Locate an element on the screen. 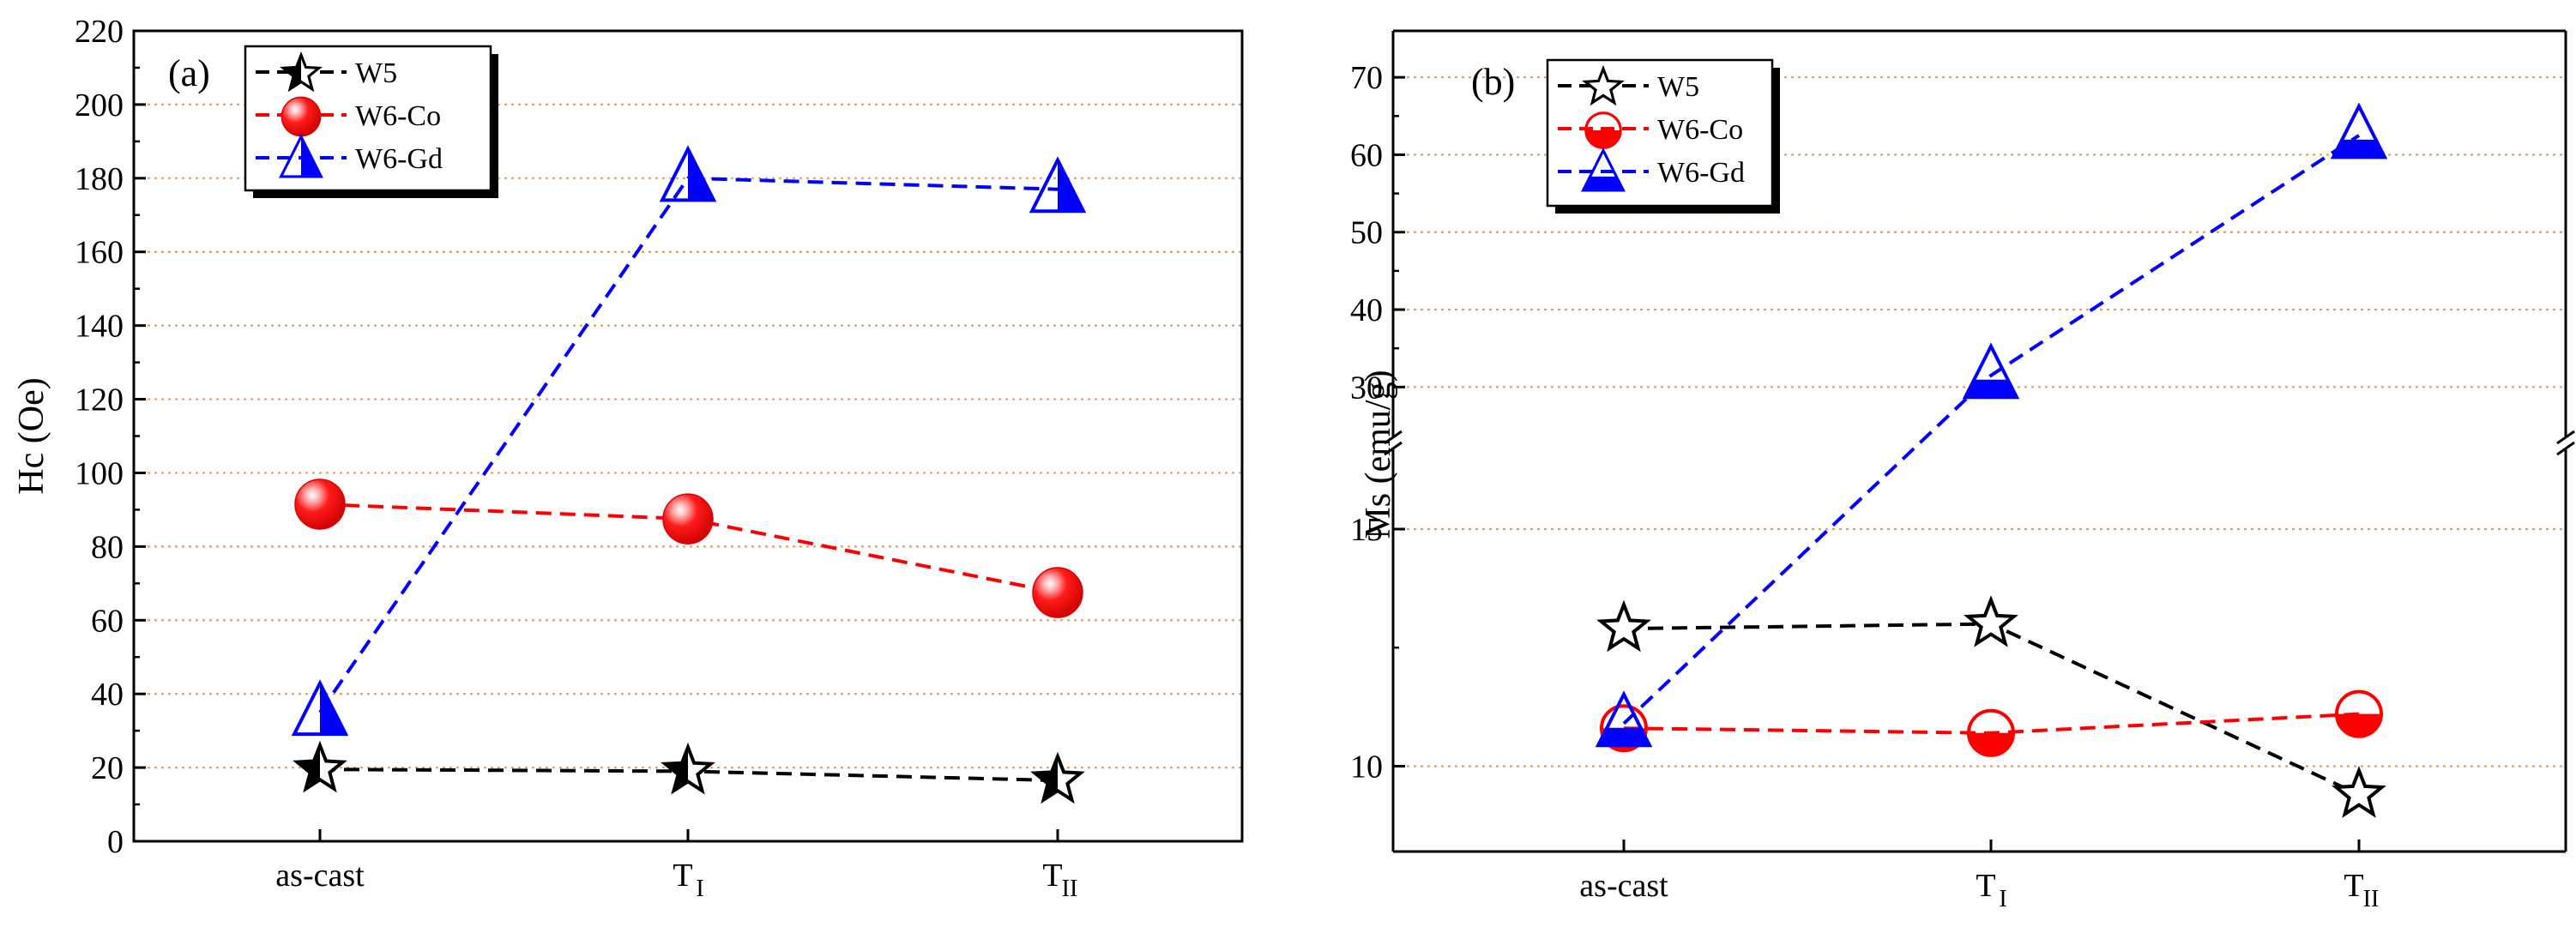 This screenshot has width=2576, height=939. y-tick-label: 20 is located at coordinates (107, 768).